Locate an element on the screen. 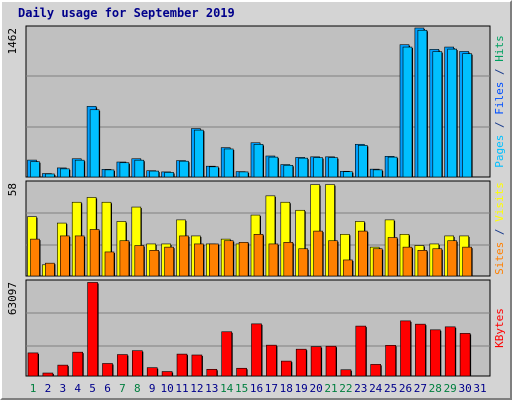 This screenshot has width=512, height=400. y-max-label-bottom: 63097 is located at coordinates (12, 298).